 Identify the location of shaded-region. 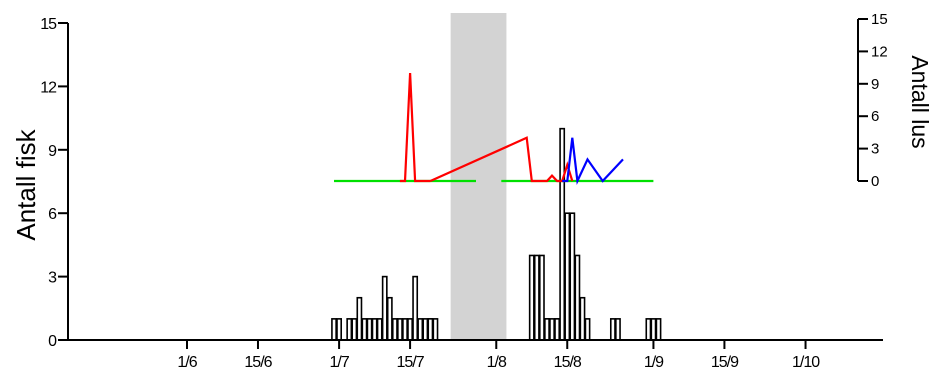
(478, 176).